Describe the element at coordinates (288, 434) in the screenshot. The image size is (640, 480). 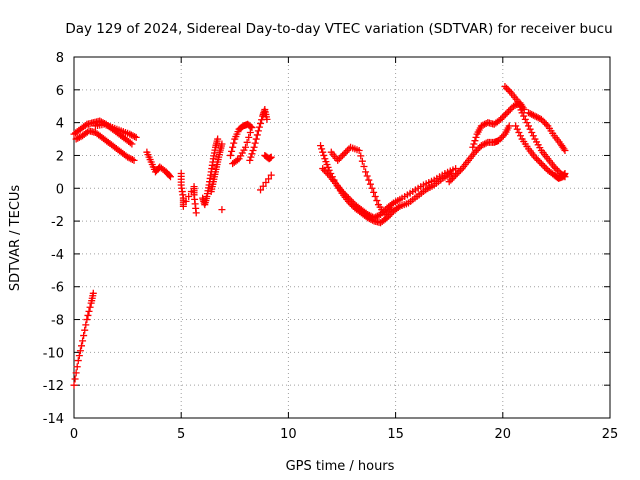
I see `x-tick-label: 10` at that location.